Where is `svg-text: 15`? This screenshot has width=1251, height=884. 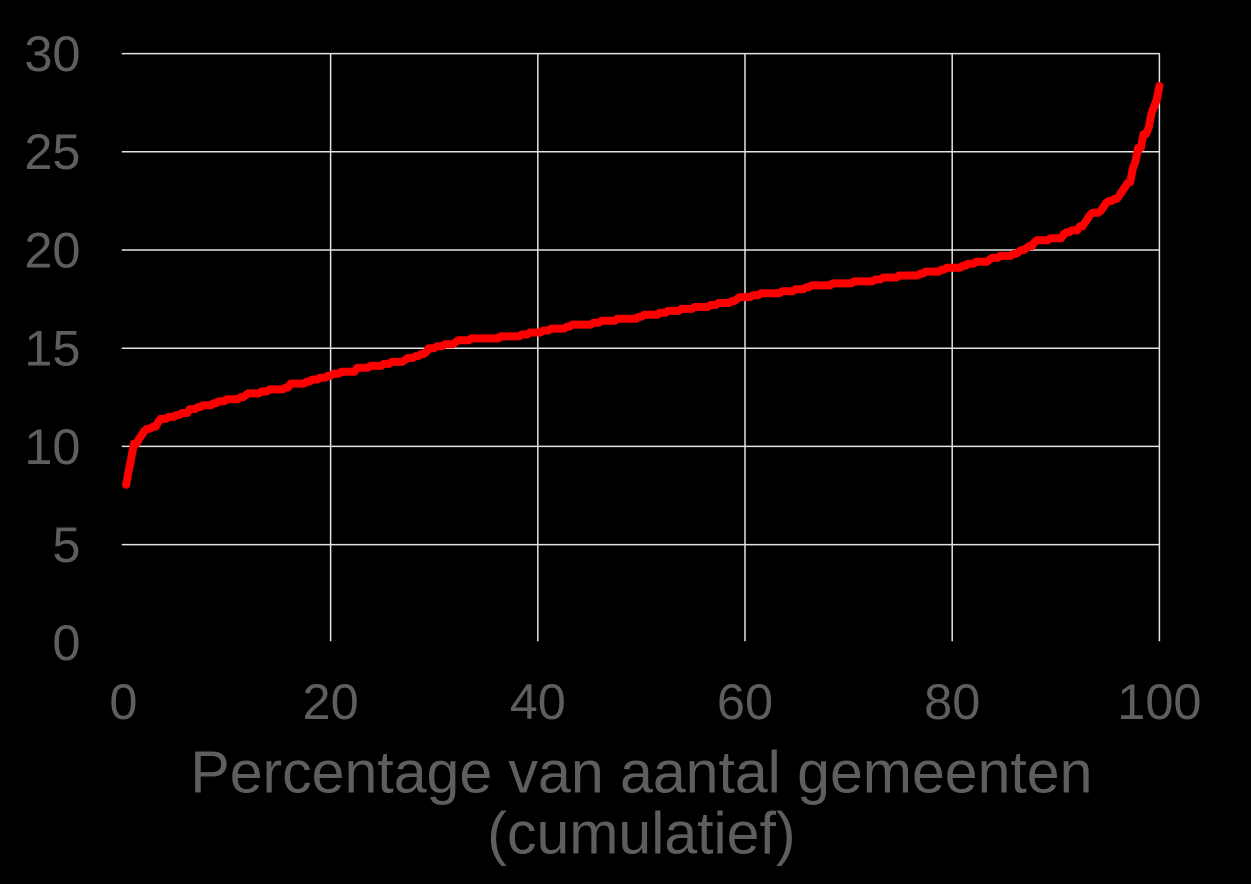
svg-text: 15 is located at coordinates (52, 348).